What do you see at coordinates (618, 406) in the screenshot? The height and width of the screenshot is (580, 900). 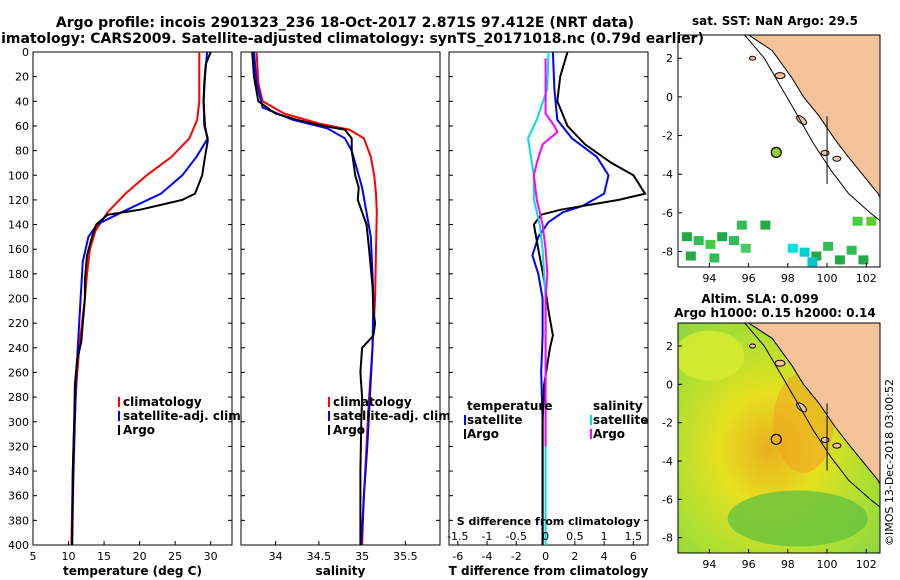 I see `legend-label-s: salinity` at bounding box center [618, 406].